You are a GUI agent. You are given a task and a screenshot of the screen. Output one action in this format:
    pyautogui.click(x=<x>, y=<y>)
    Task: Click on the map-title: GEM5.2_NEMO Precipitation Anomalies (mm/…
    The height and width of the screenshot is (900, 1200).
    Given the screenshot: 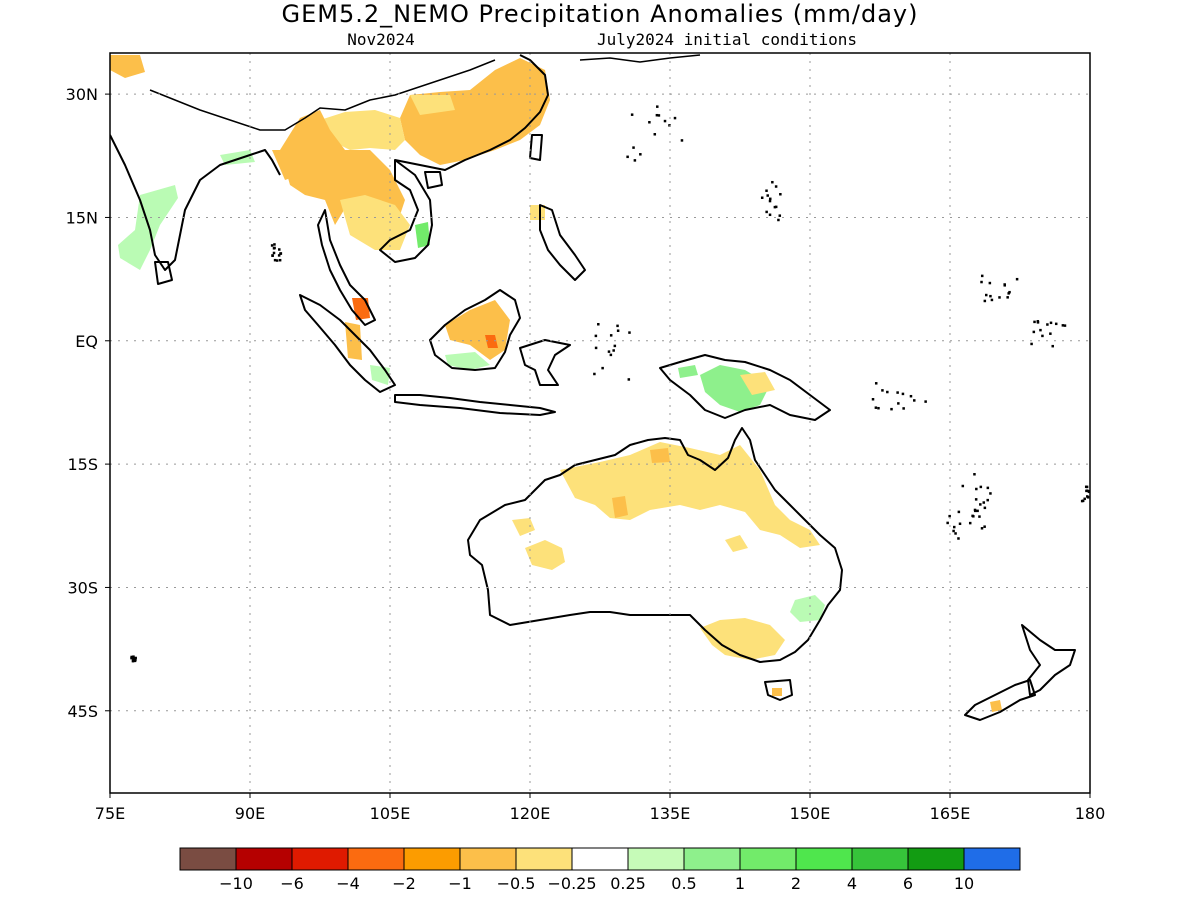 What is the action you would take?
    pyautogui.click(x=600, y=14)
    